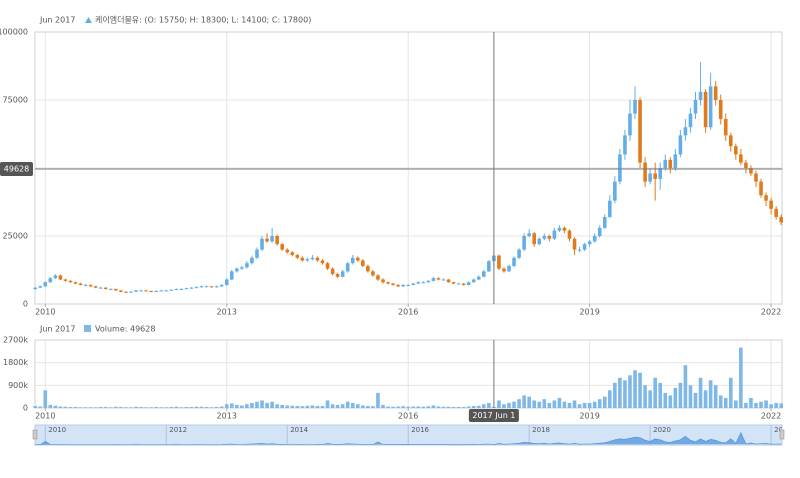 The width and height of the screenshot is (800, 478). What do you see at coordinates (16, 169) in the screenshot?
I see `crosshair-y-label-box` at bounding box center [16, 169].